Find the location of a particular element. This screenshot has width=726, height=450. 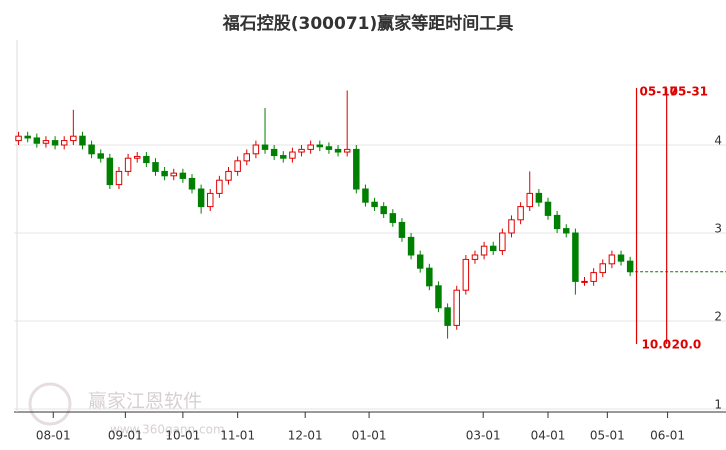

time-line-value: 20.0 is located at coordinates (687, 345).